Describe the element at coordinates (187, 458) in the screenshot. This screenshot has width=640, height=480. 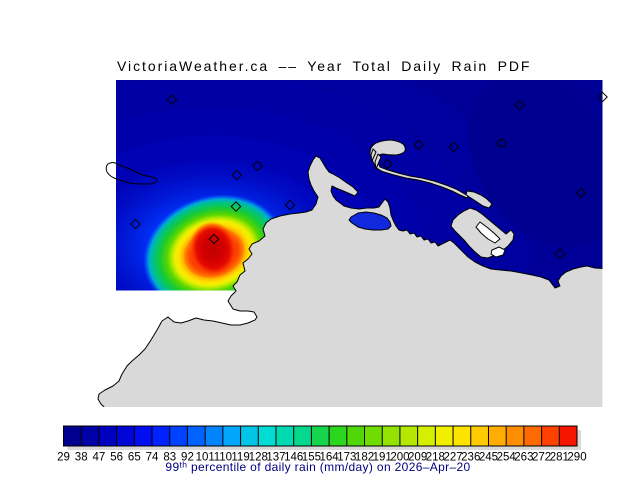
I see `svg-text: 92` at that location.